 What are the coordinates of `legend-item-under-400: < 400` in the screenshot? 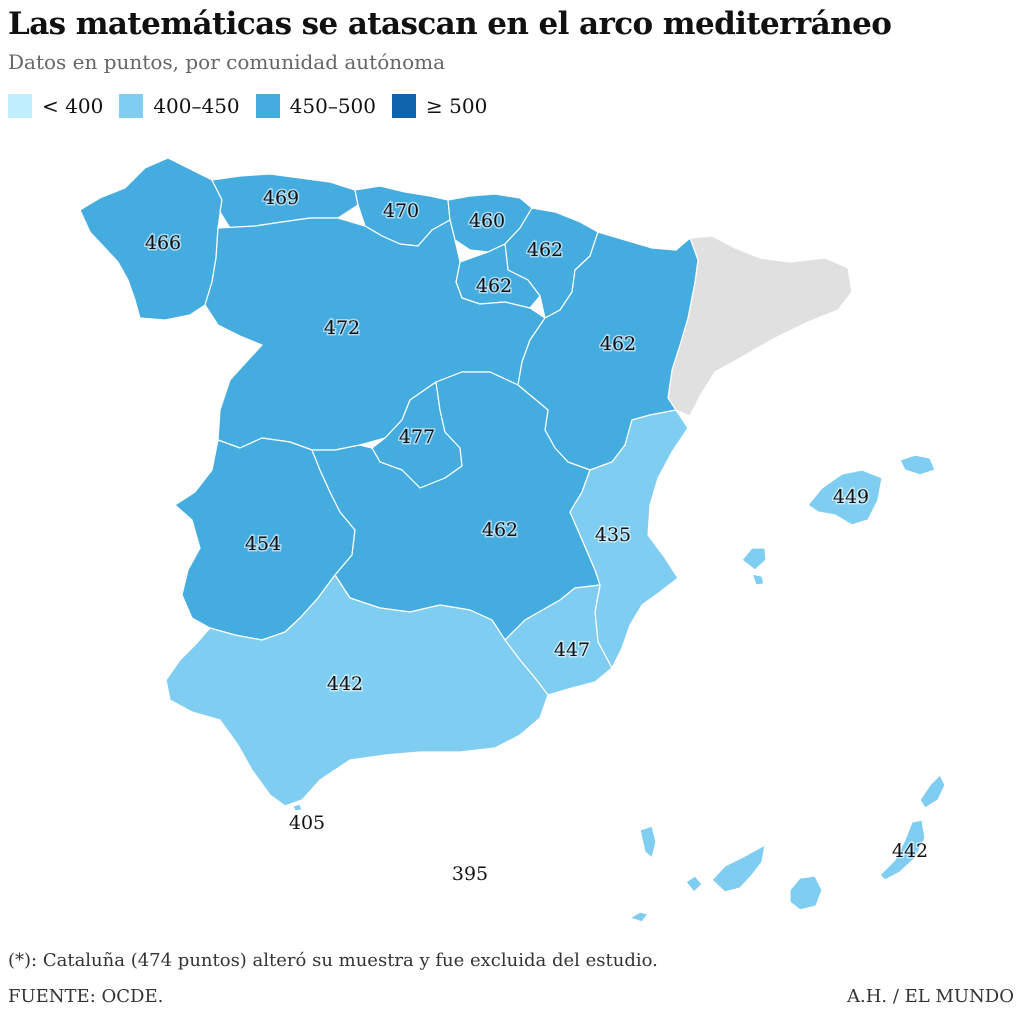 It's located at (55, 106).